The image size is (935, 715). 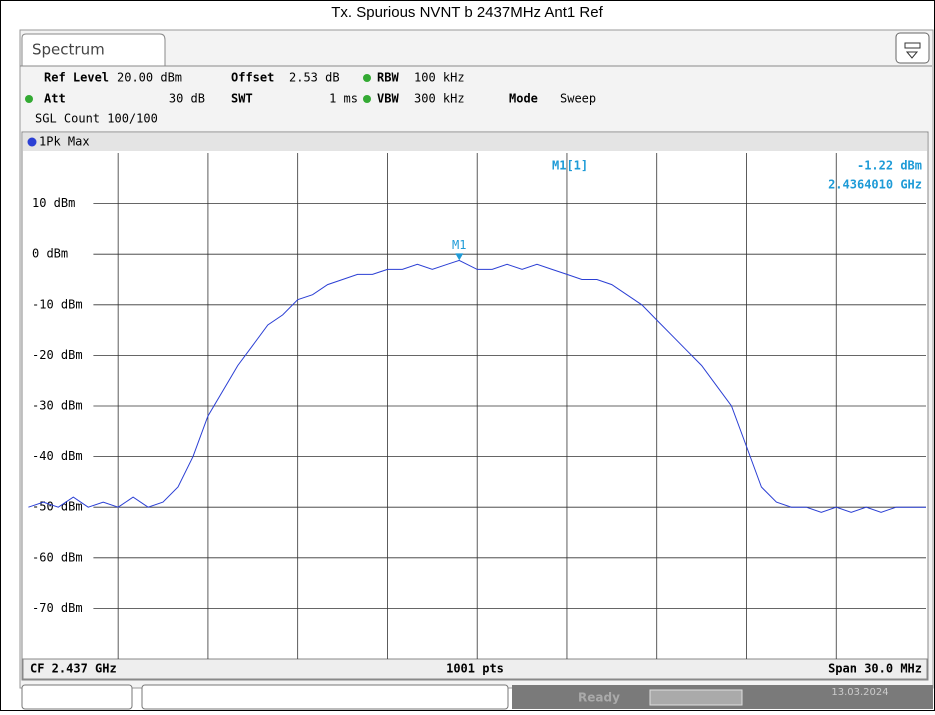 I want to click on tab, so click(x=93, y=49).